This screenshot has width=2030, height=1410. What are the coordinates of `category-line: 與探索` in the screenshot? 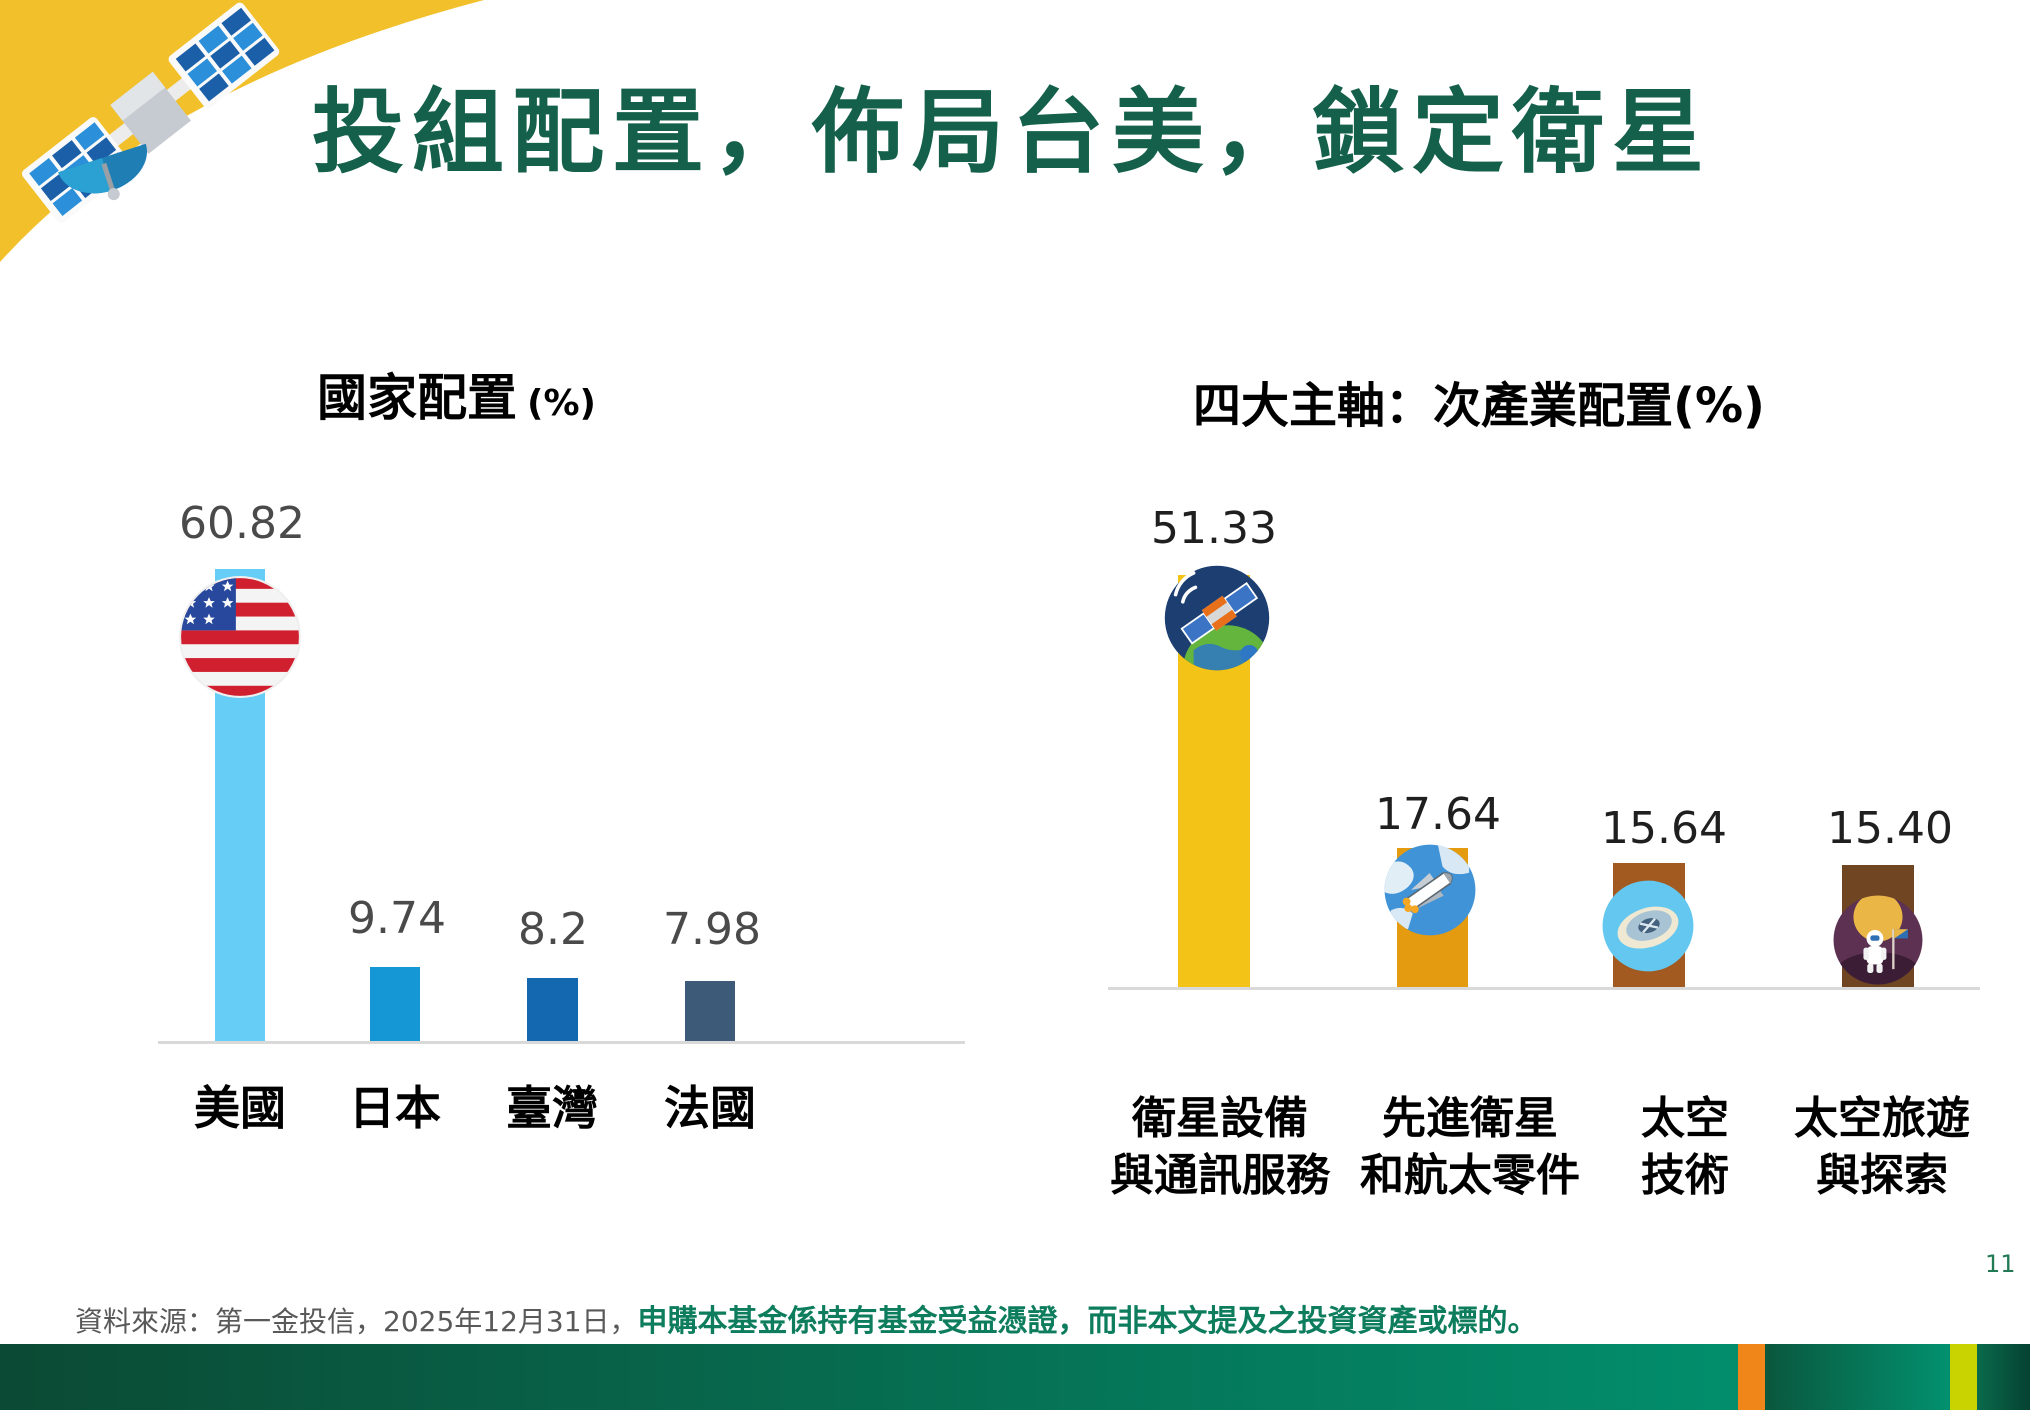 It's located at (1882, 1176).